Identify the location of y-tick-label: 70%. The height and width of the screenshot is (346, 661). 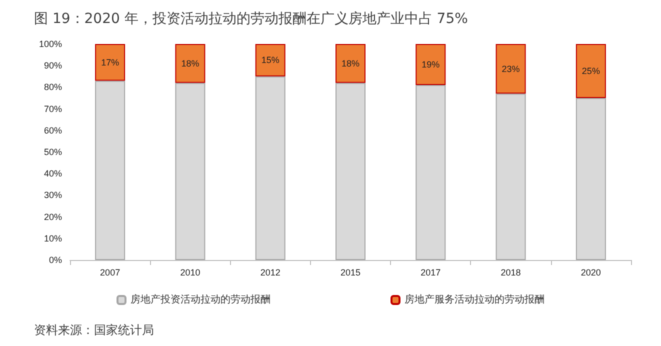
(53, 109).